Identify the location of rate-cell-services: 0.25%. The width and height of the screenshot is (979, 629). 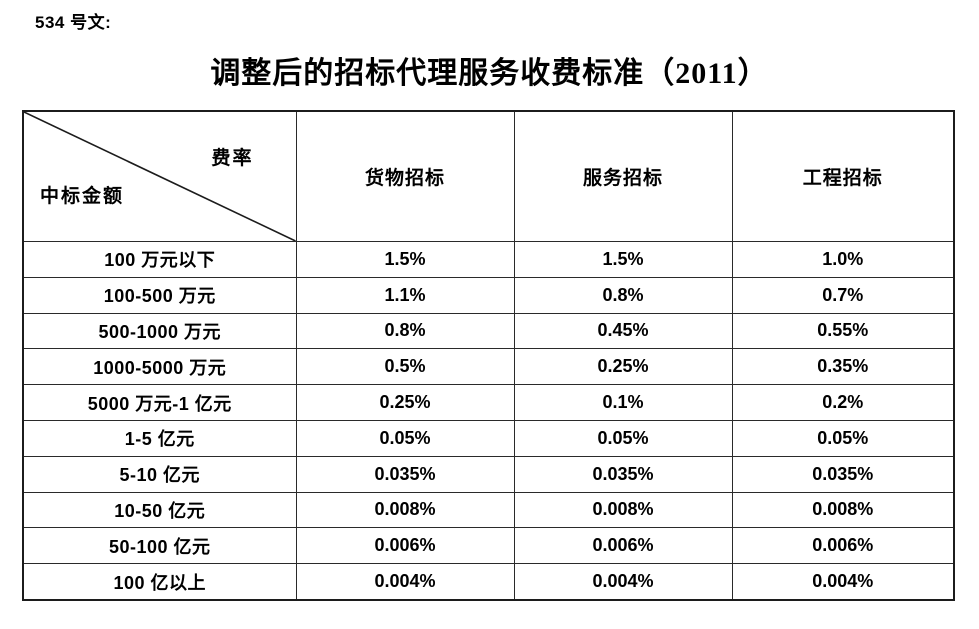
(623, 367).